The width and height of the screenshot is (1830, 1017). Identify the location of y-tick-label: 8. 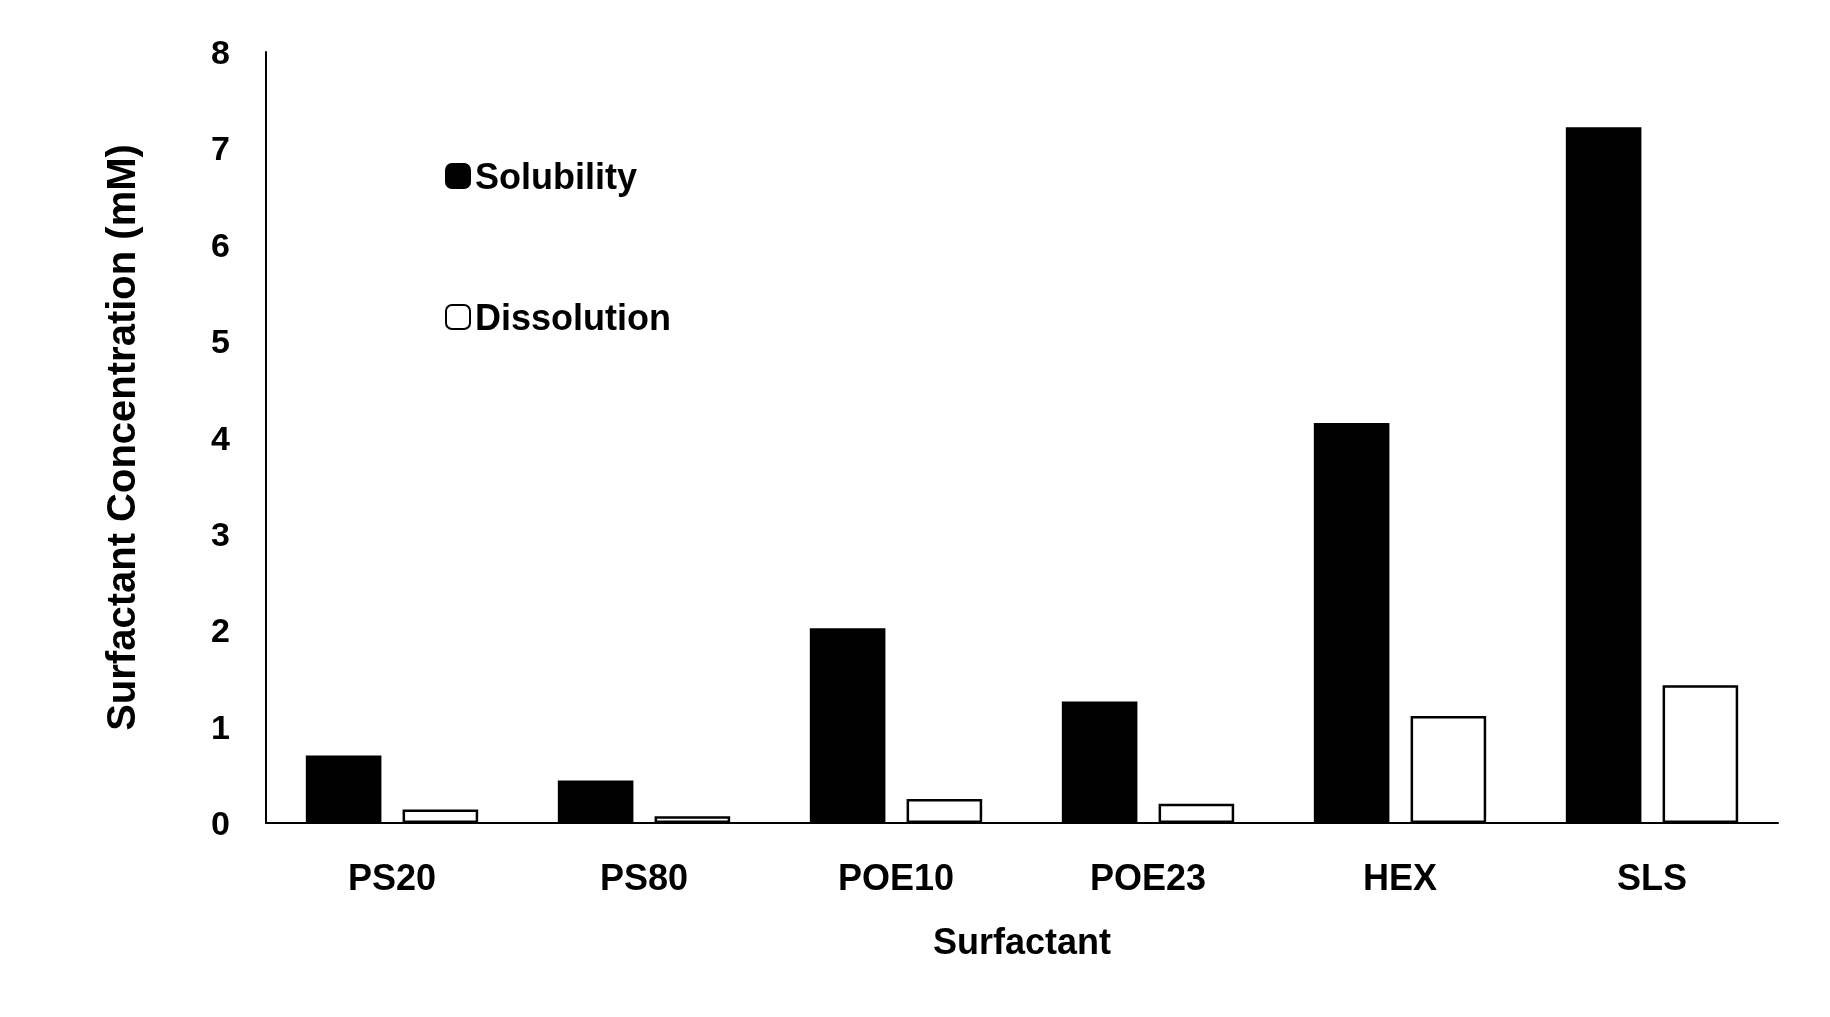
(220, 52).